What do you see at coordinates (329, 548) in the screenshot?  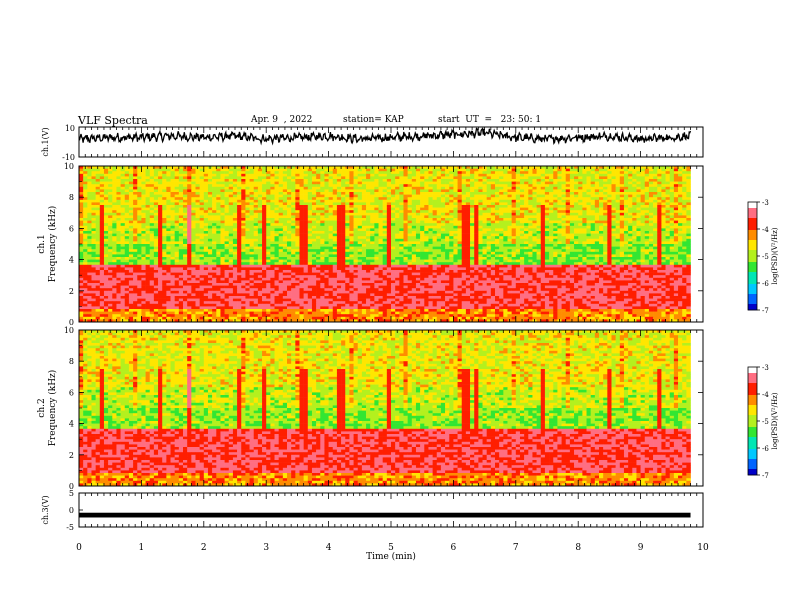 I see `x-tick-label: 4` at bounding box center [329, 548].